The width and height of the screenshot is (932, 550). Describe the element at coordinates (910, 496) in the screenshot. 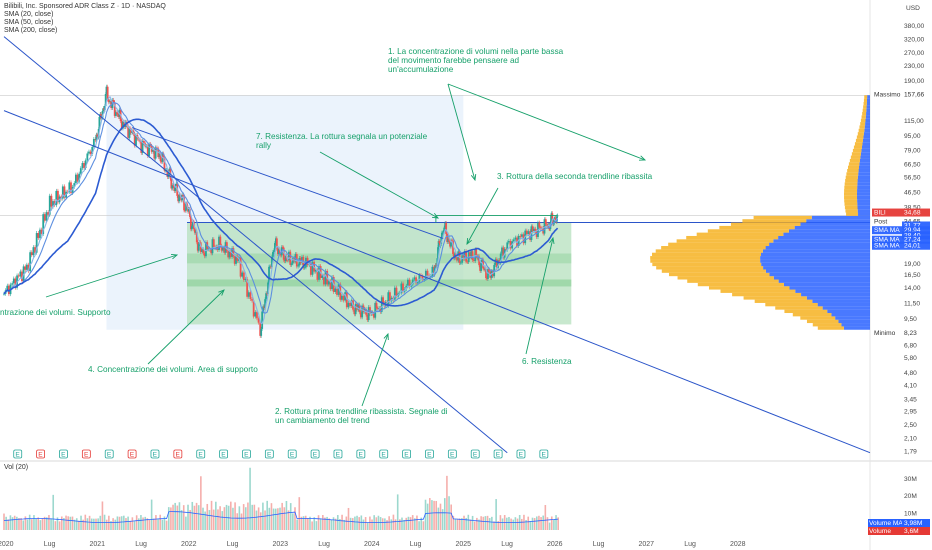

I see `volume-tick-label: 20M` at that location.